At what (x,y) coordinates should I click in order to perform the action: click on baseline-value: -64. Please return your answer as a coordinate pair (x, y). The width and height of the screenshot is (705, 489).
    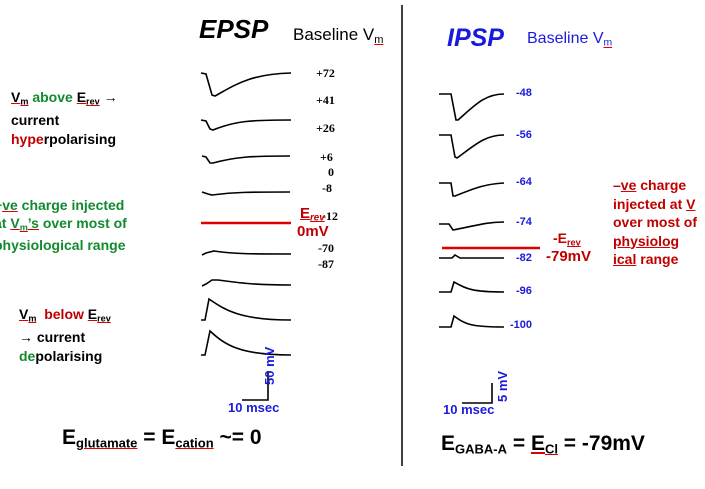
    Looking at the image, I should click on (524, 182).